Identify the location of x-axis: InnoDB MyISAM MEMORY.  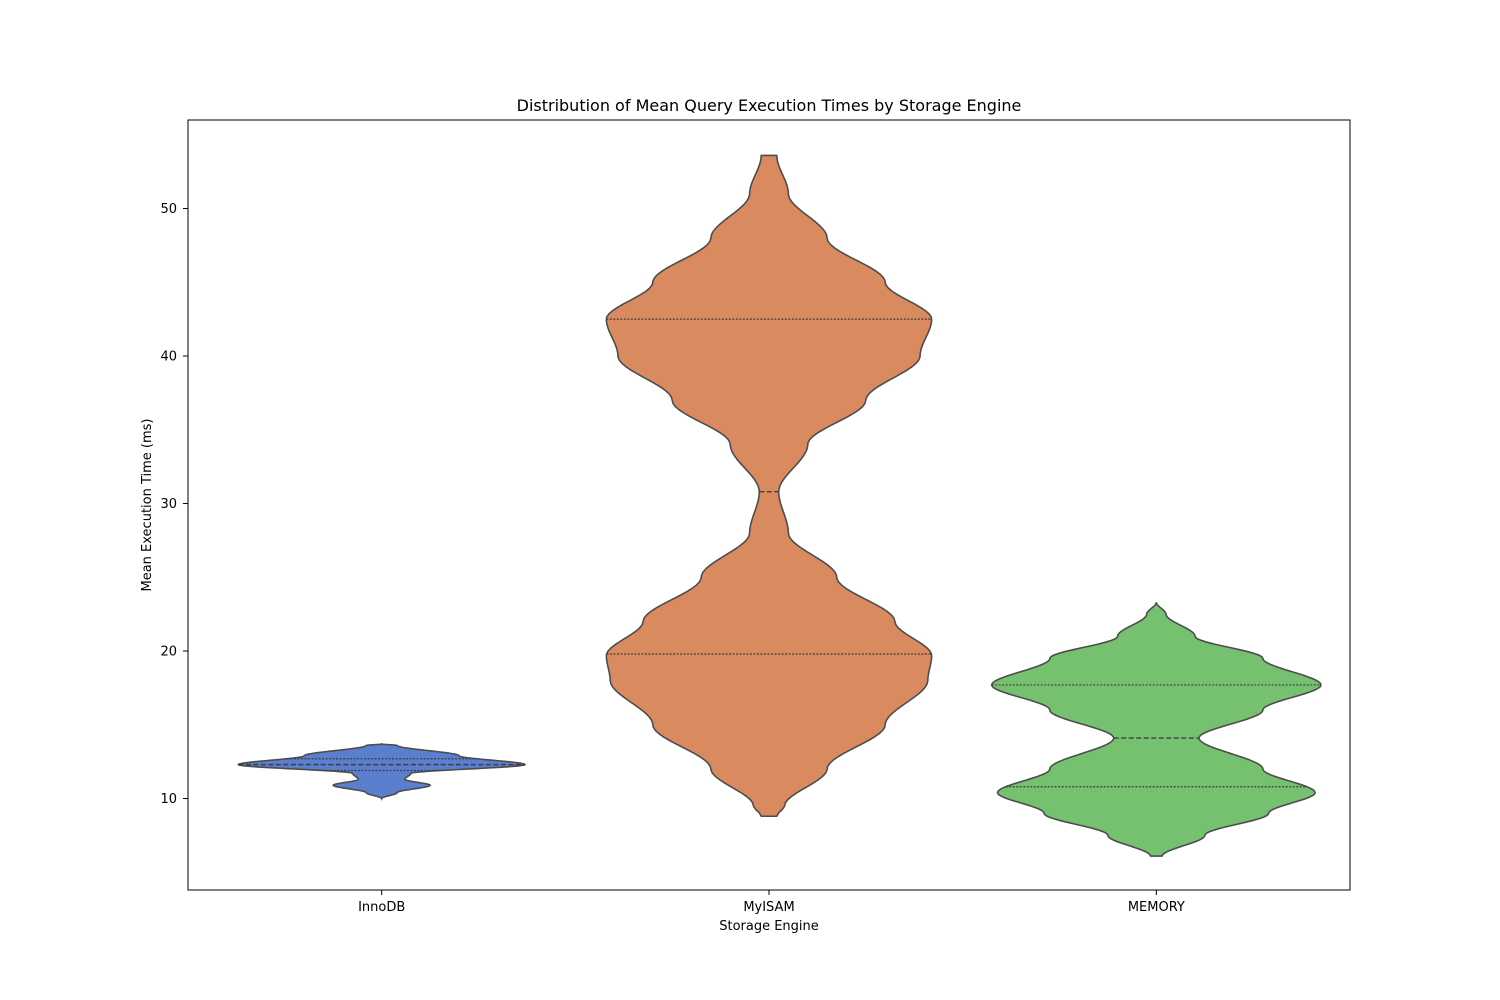
(771, 902).